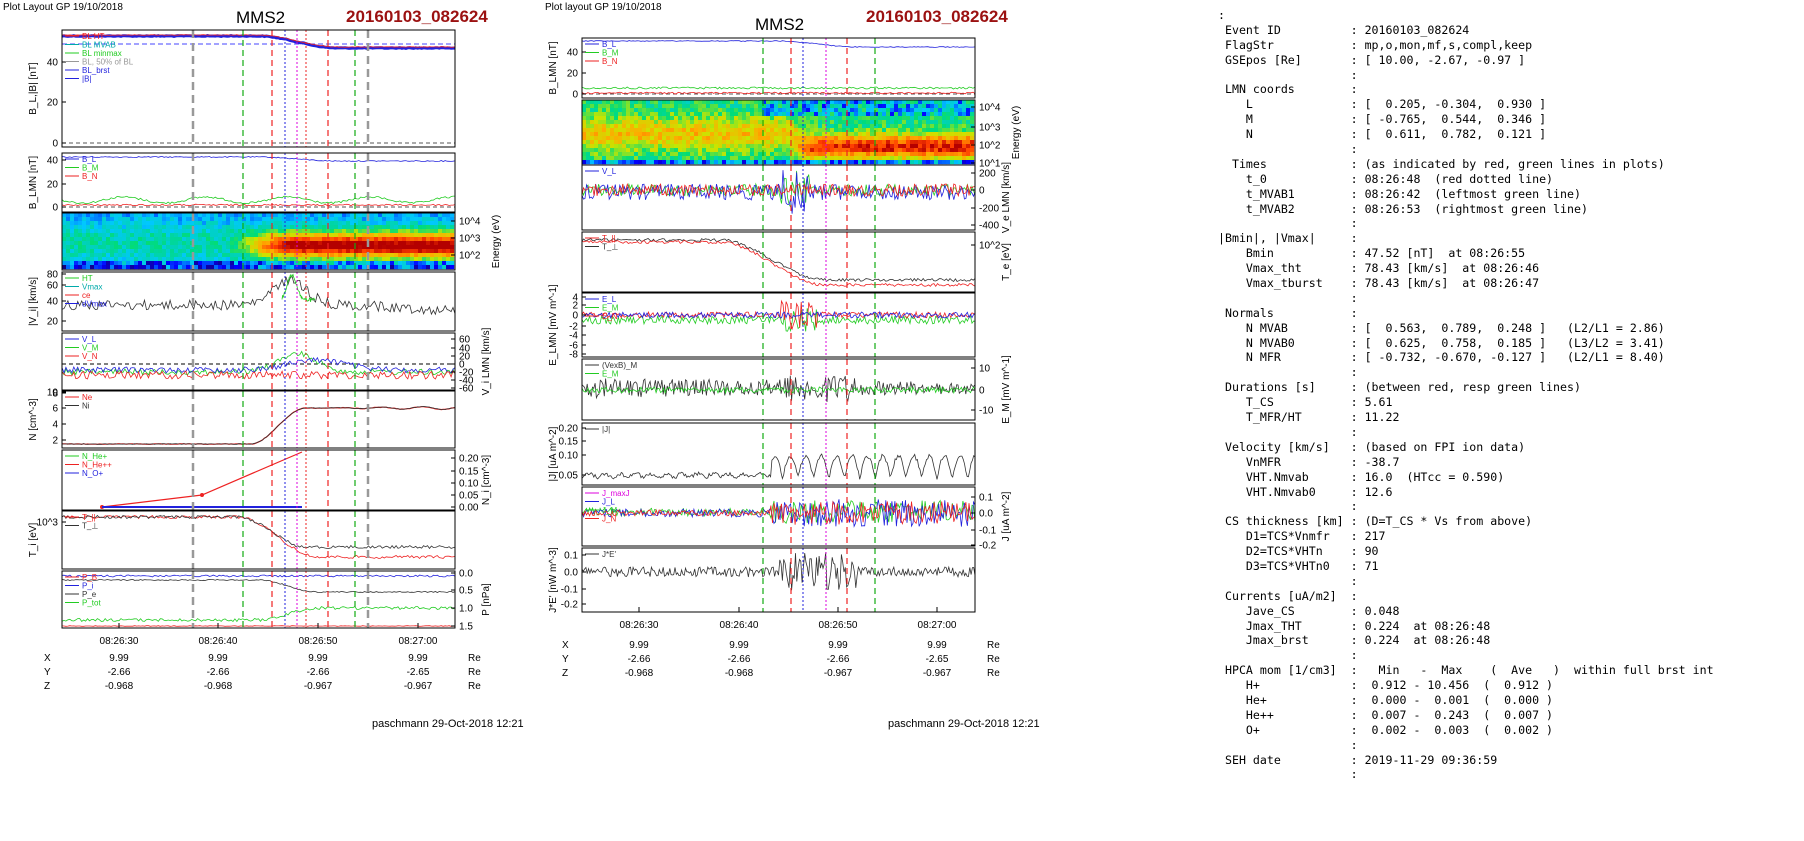  What do you see at coordinates (258, 205) in the screenshot?
I see `bn-line` at bounding box center [258, 205].